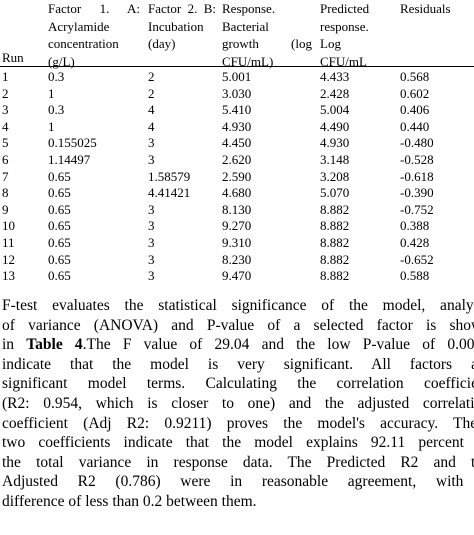 Image resolution: width=474 pixels, height=535 pixels. I want to click on table-cell: 9.310, so click(237, 242).